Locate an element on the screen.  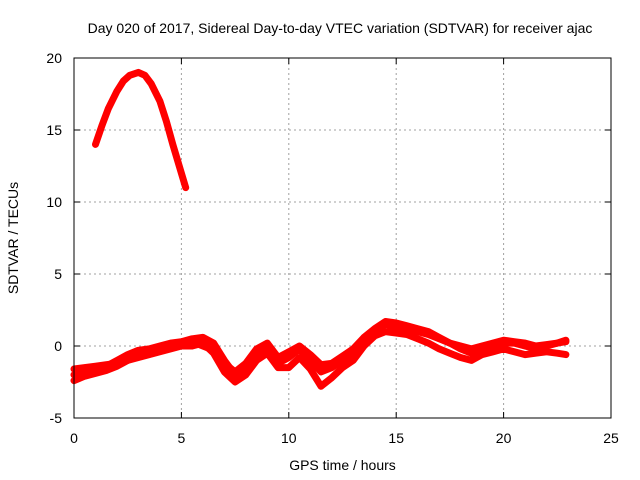
x-axis-title: GPS time / hours is located at coordinates (342, 465).